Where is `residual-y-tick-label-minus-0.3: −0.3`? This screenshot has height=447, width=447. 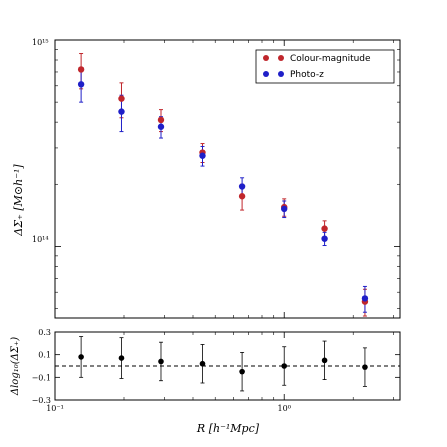
residual-y-tick-label-minus-0.3: −0.3 is located at coordinates (41, 400).